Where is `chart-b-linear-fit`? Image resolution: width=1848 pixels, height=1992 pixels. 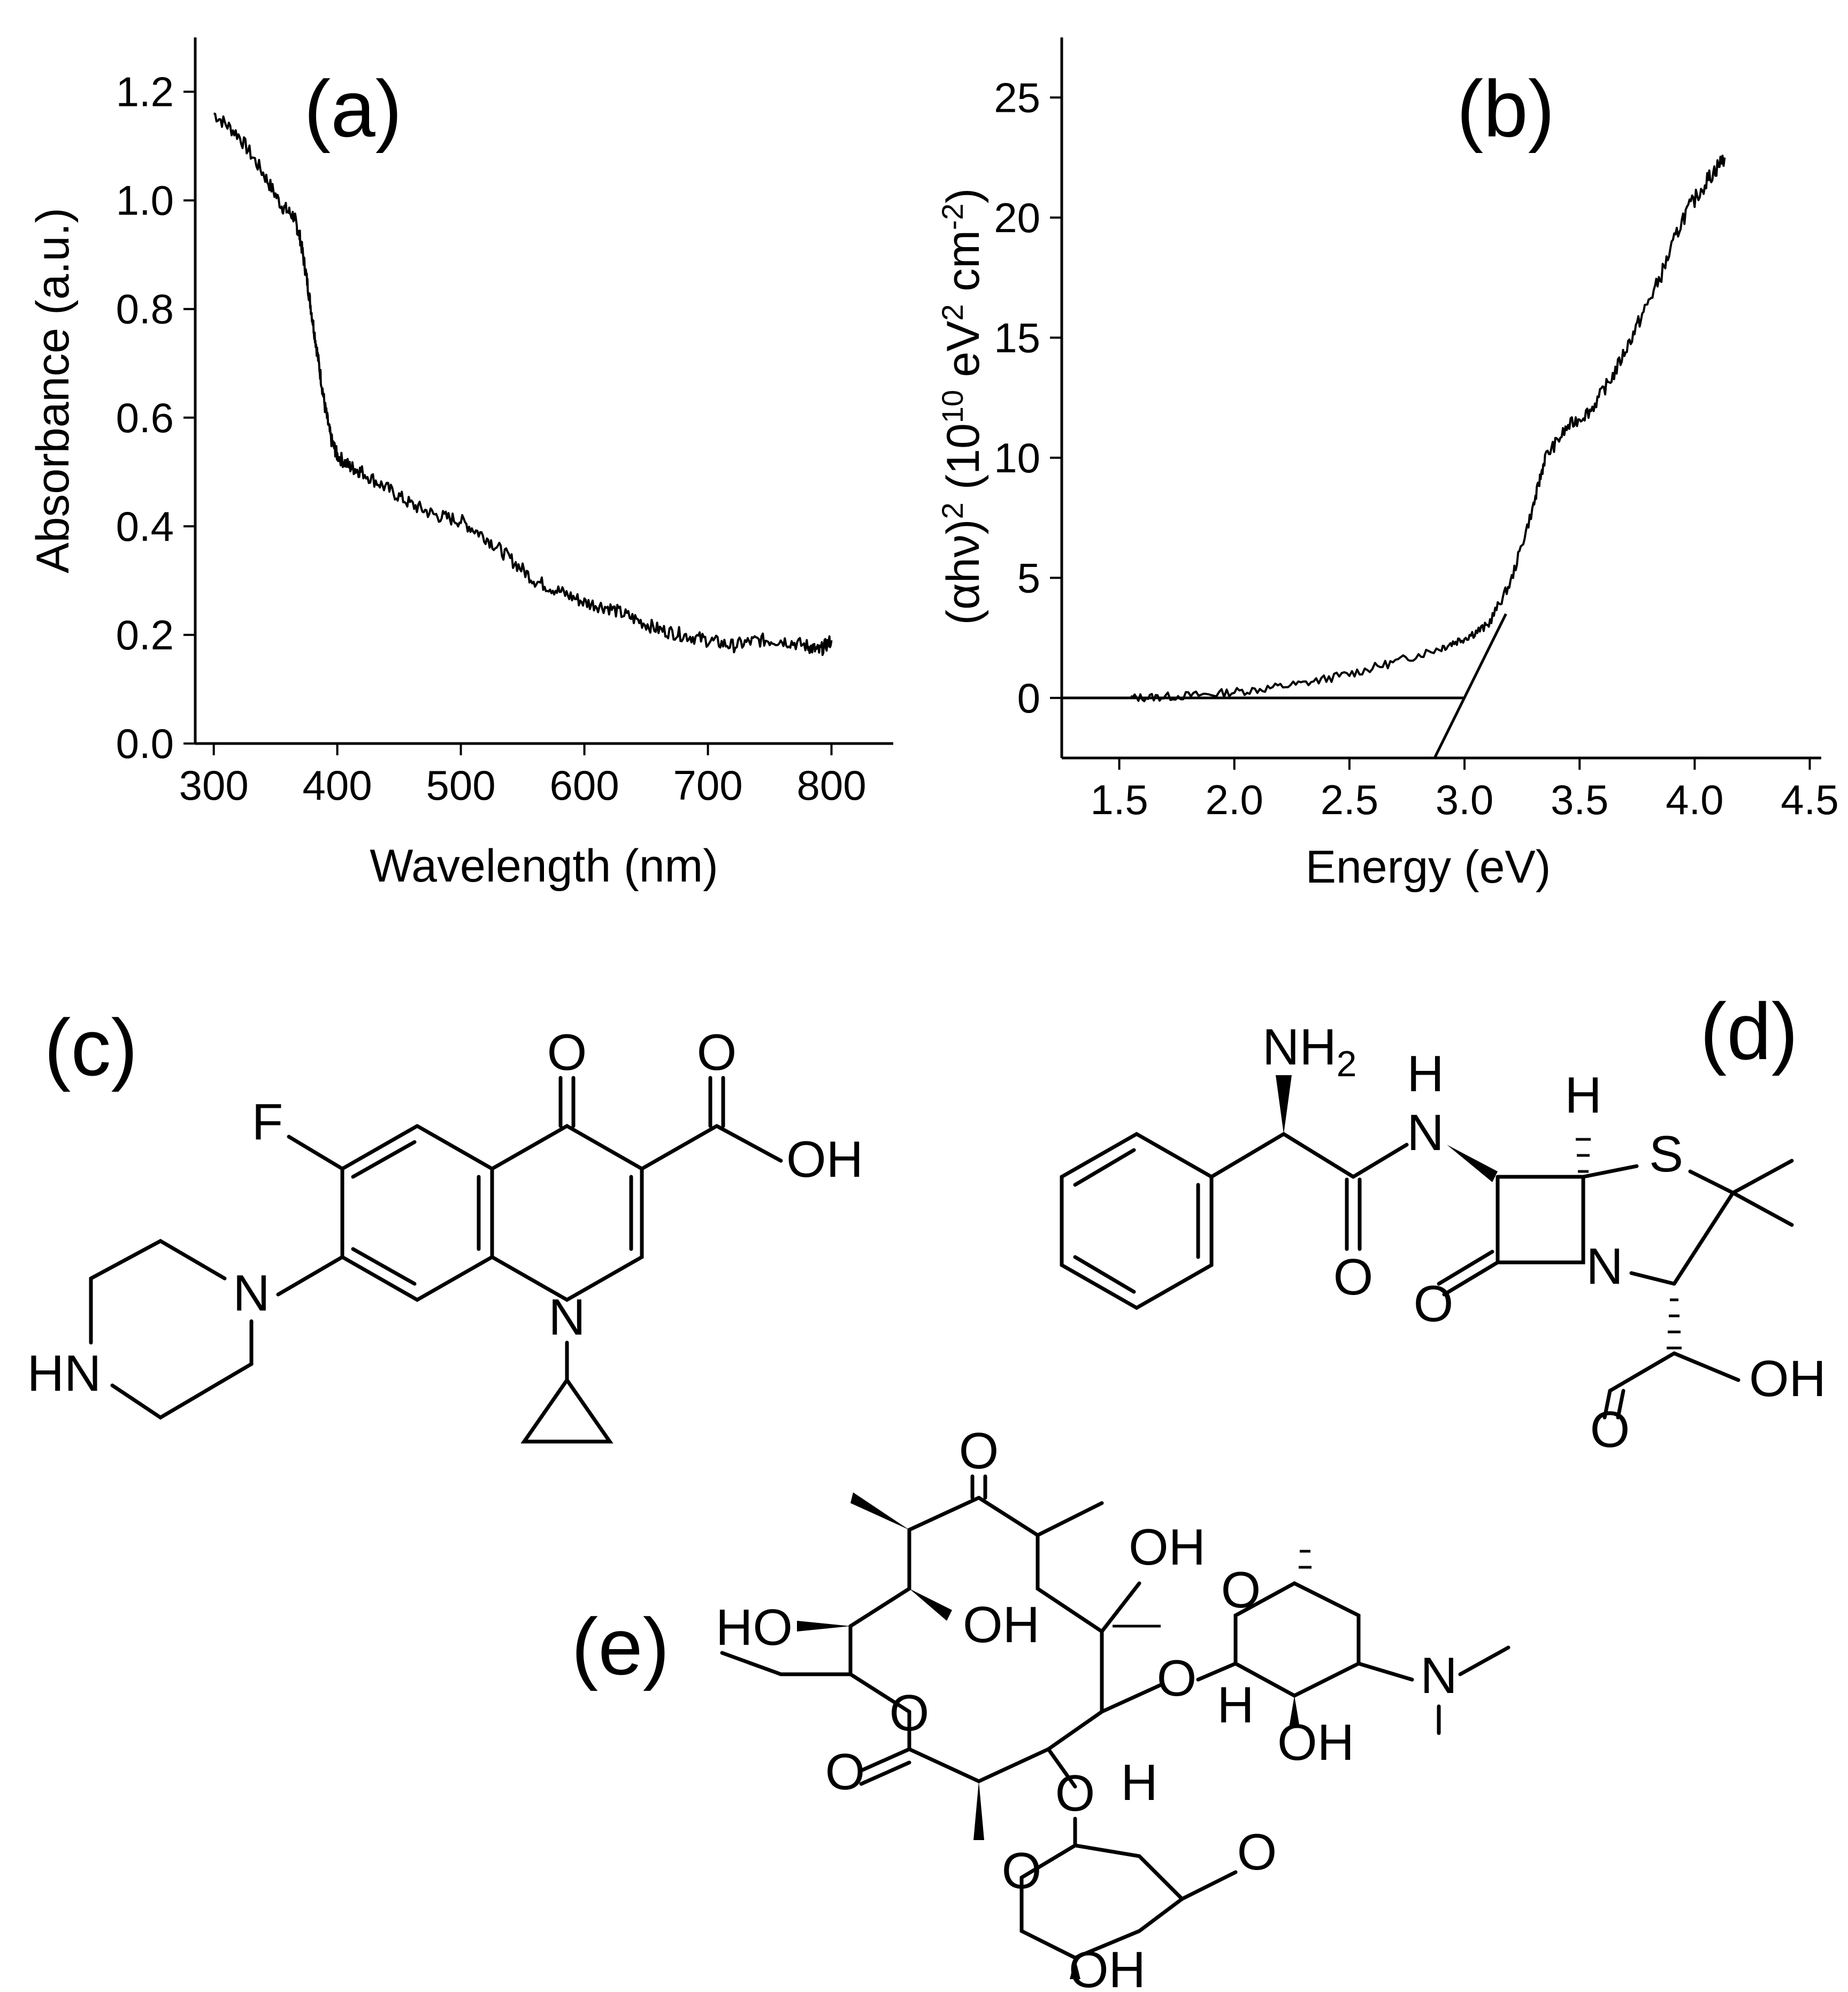
chart-b-linear-fit is located at coordinates (1470, 686).